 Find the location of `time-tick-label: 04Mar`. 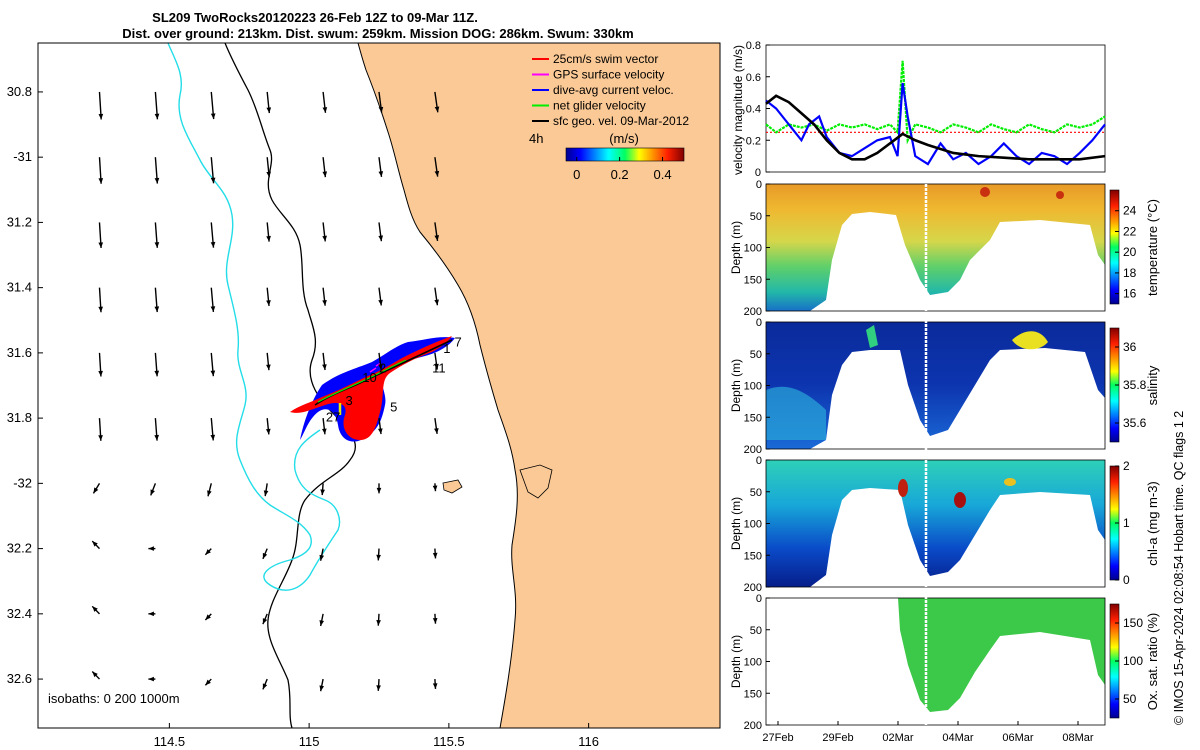

time-tick-label: 04Mar is located at coordinates (958, 738).